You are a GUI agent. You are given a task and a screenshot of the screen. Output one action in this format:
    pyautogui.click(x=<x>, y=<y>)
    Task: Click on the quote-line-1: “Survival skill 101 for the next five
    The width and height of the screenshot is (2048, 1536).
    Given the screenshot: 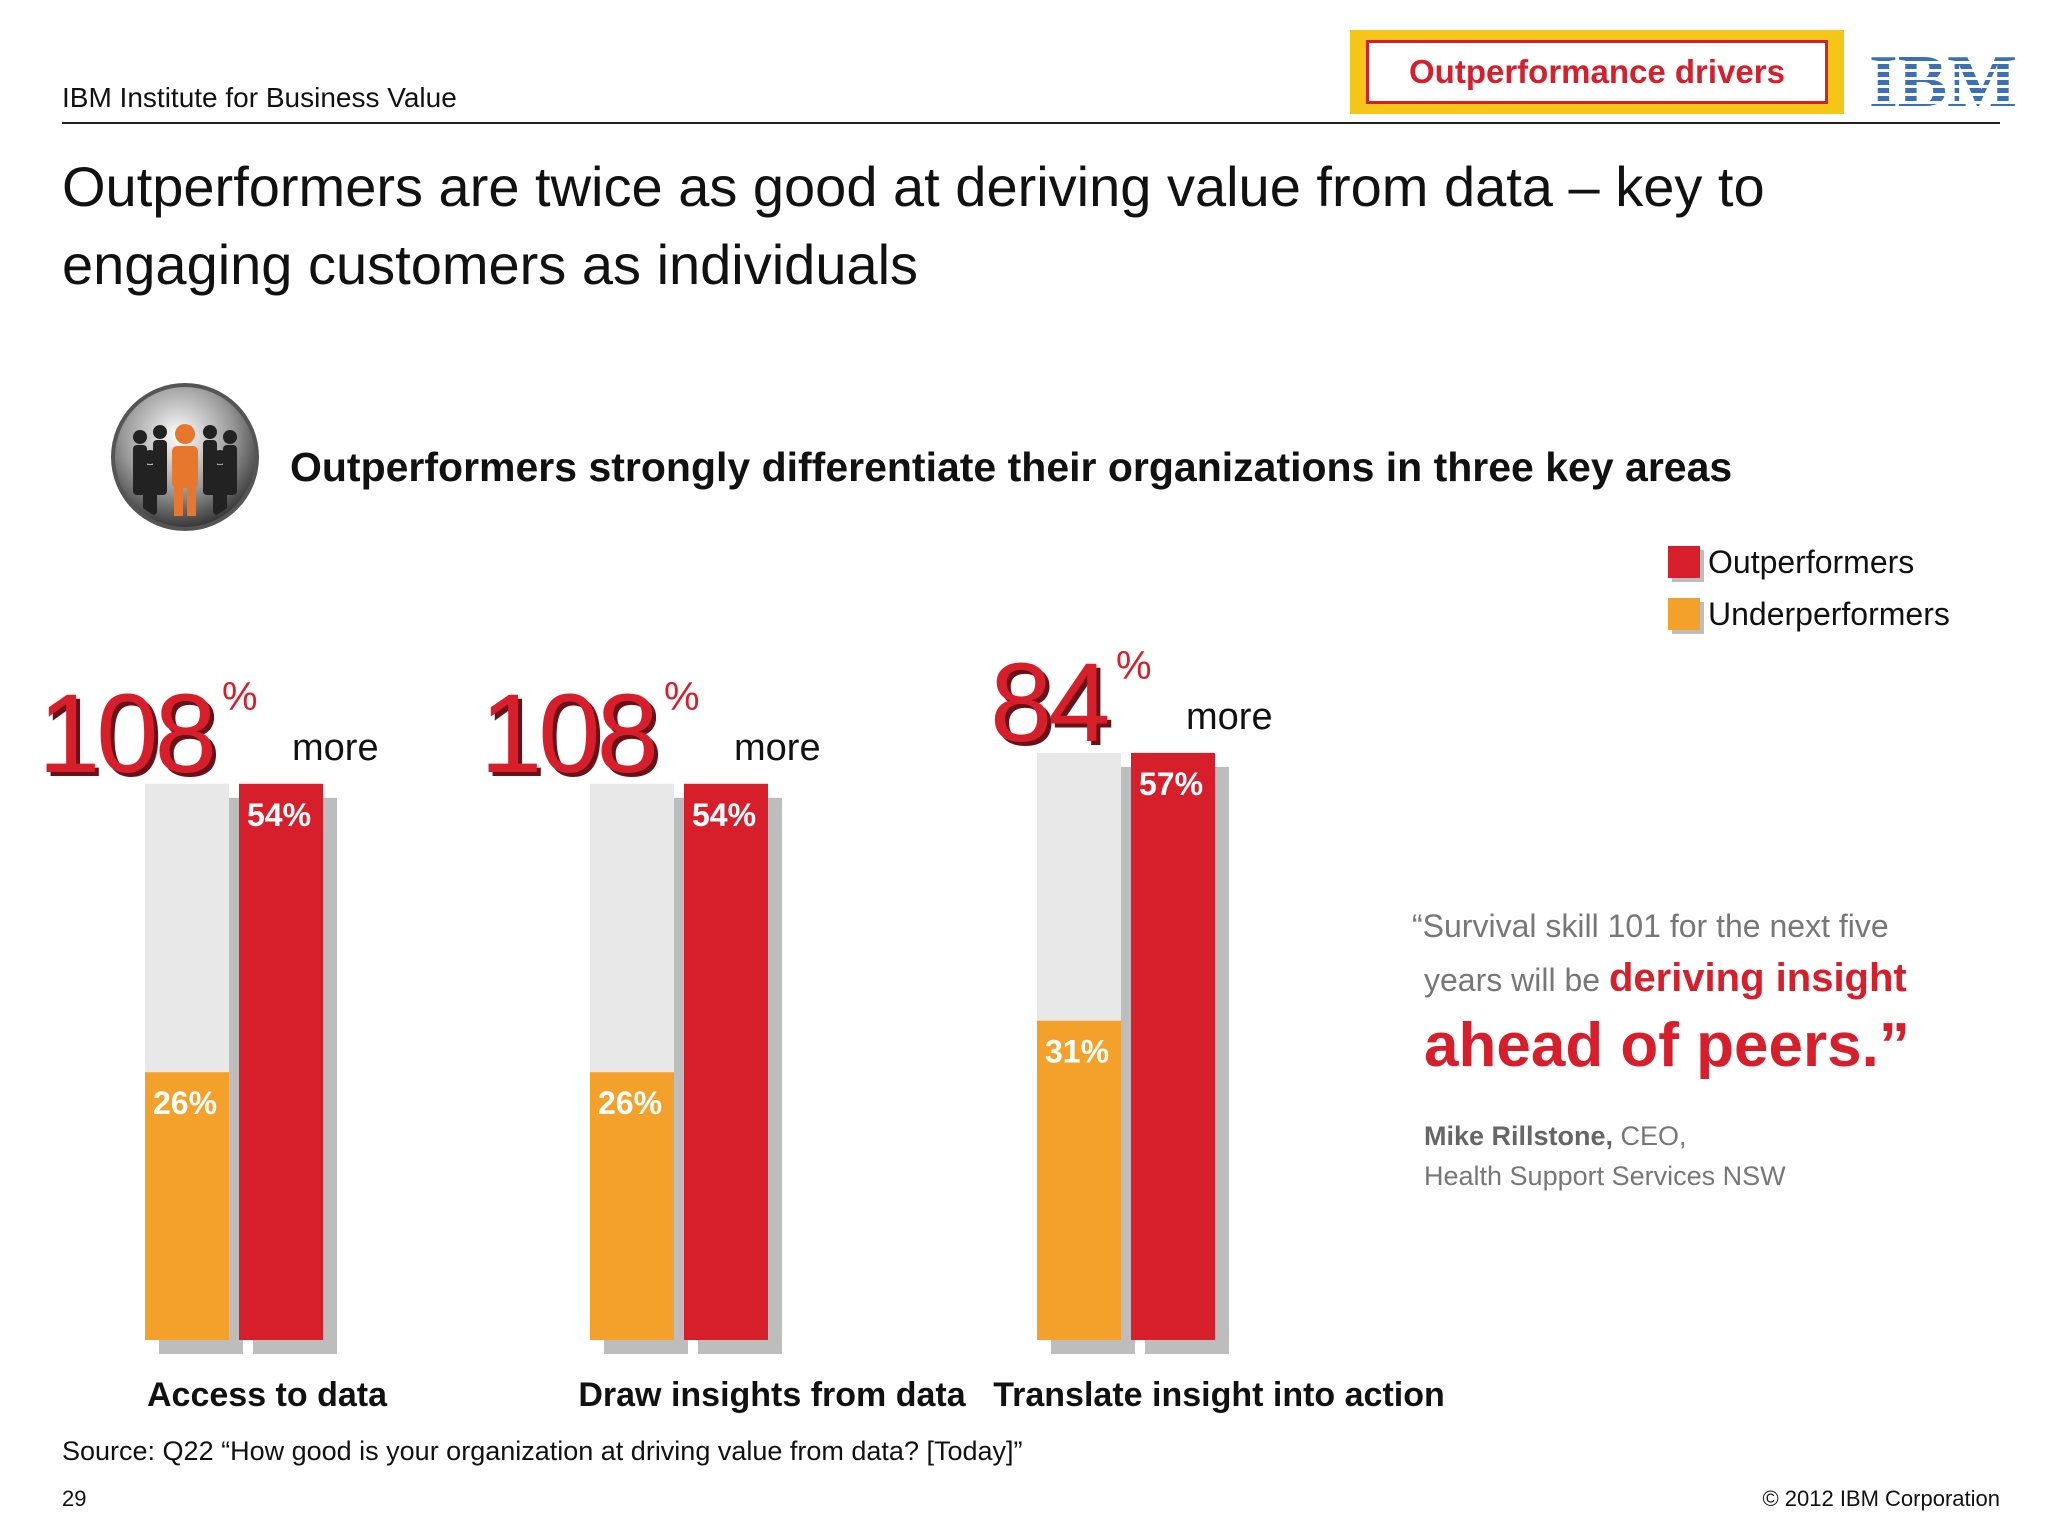 What is the action you would take?
    pyautogui.click(x=1650, y=926)
    